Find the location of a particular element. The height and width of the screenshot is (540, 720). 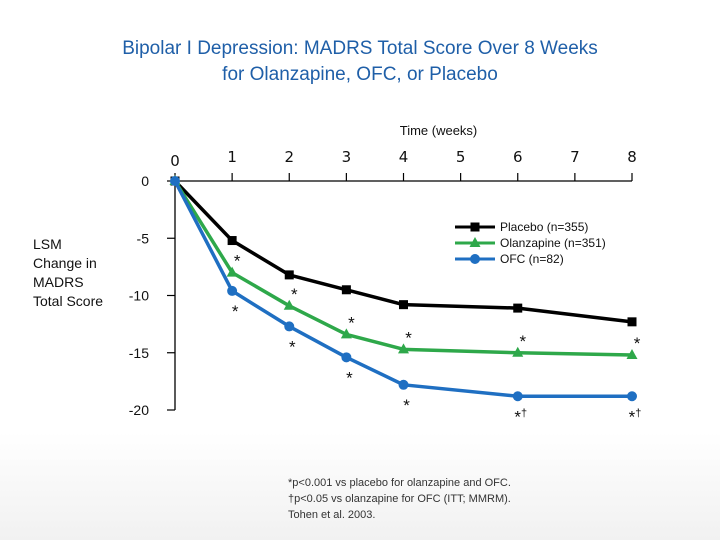

x-tick-label: 0 is located at coordinates (175, 161).